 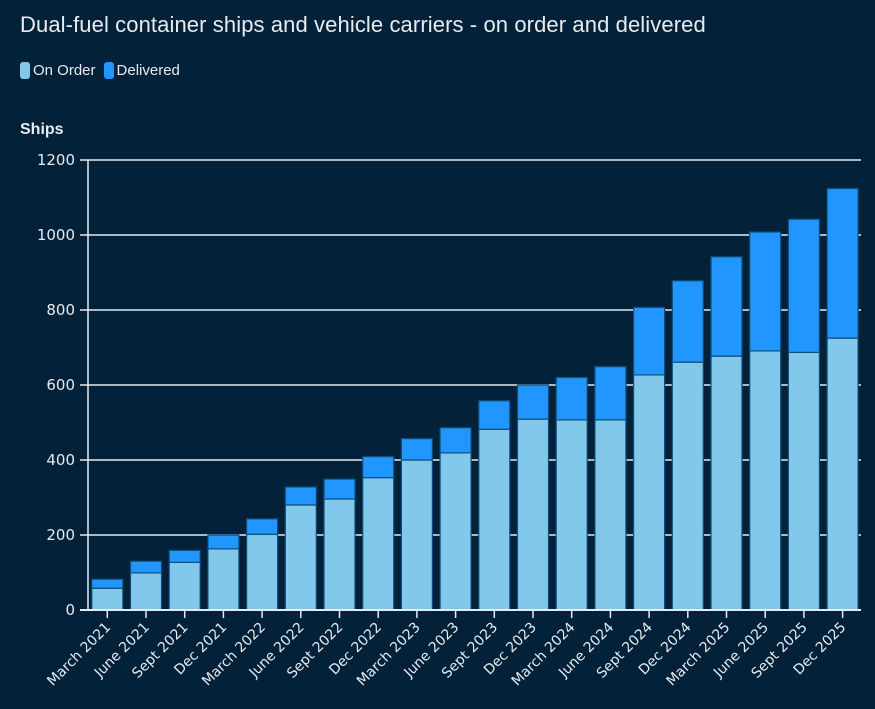 I want to click on y-tick-label: 200, so click(x=60, y=535).